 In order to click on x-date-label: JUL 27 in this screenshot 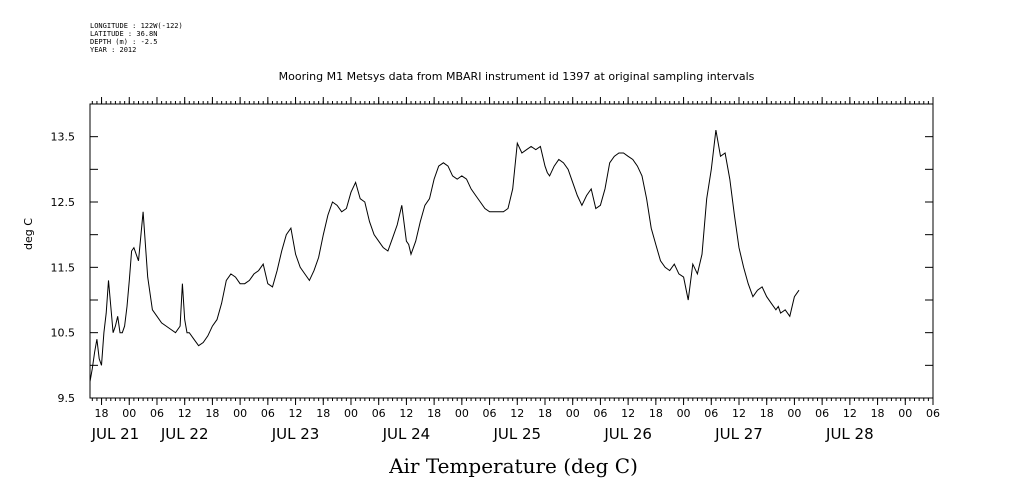, I will do `click(738, 434)`.